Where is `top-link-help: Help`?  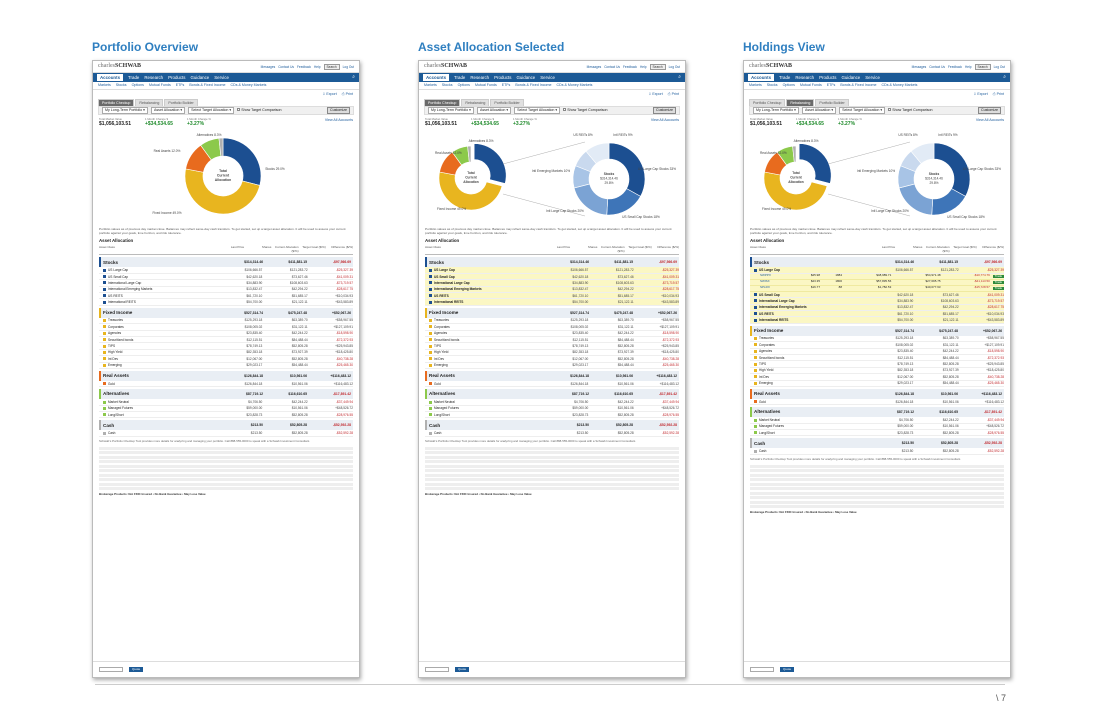
top-link-help: Help is located at coordinates (643, 66).